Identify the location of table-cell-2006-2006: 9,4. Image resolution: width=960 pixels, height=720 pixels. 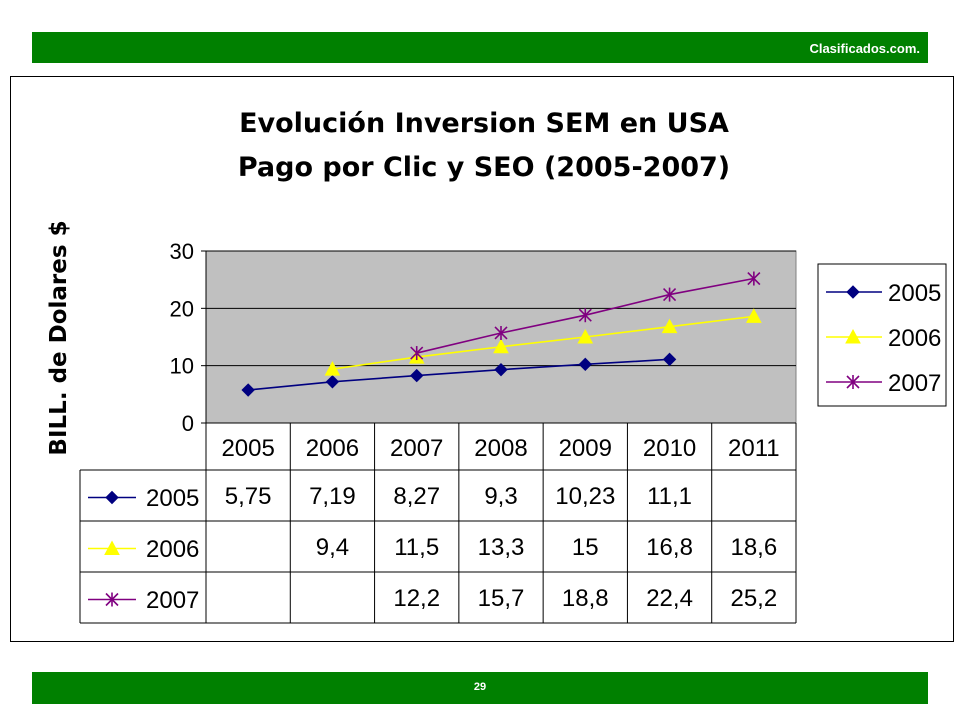
(332, 547).